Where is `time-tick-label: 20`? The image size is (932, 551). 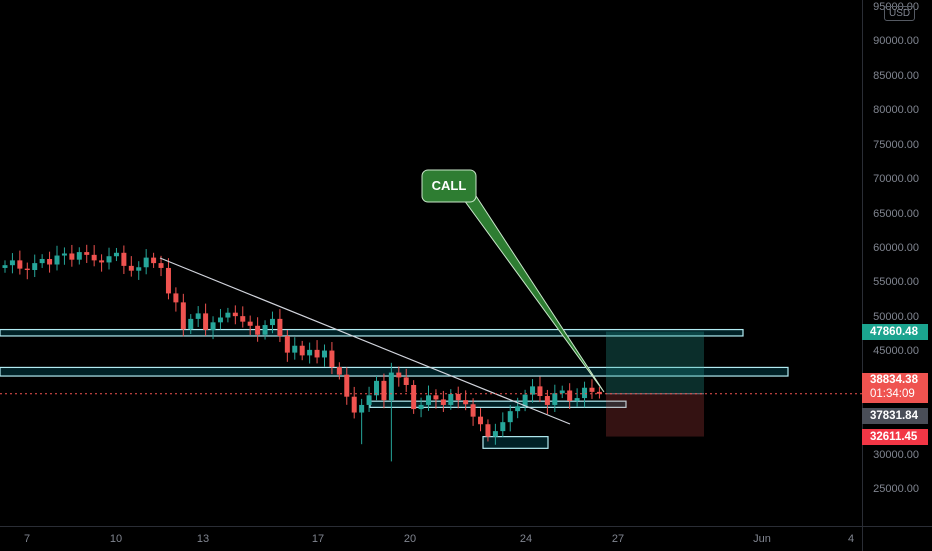 time-tick-label: 20 is located at coordinates (410, 539).